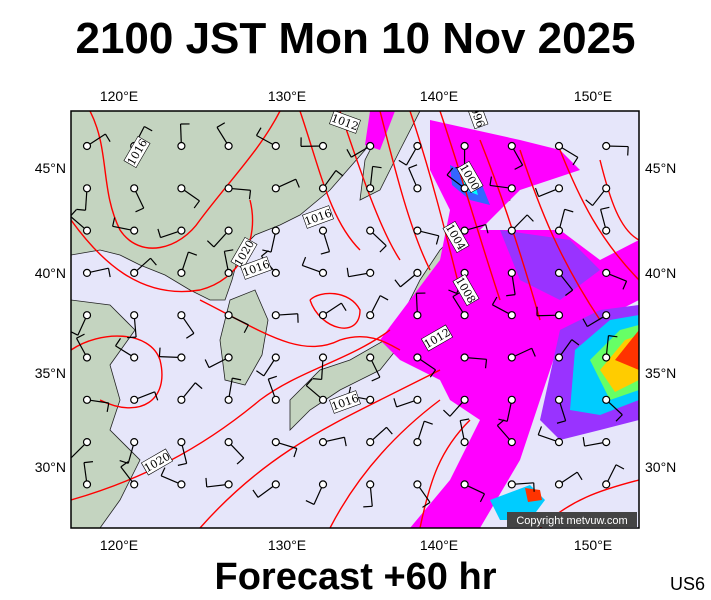  Describe the element at coordinates (660, 168) in the screenshot. I see `lat-tick: 45°N` at that location.